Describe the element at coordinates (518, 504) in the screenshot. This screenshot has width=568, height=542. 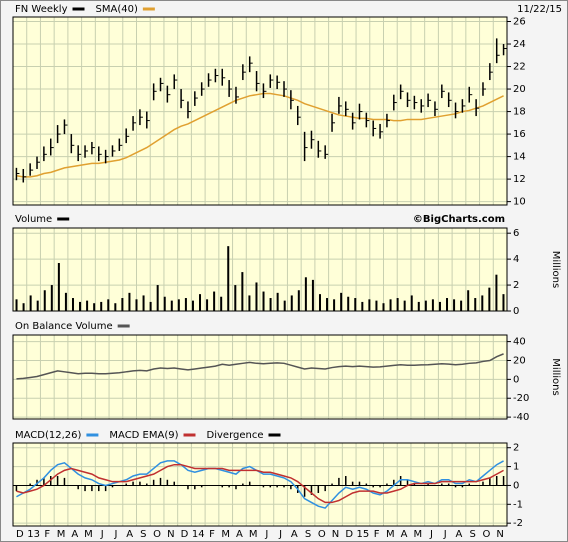
I see `y-tick-label: -1` at that location.